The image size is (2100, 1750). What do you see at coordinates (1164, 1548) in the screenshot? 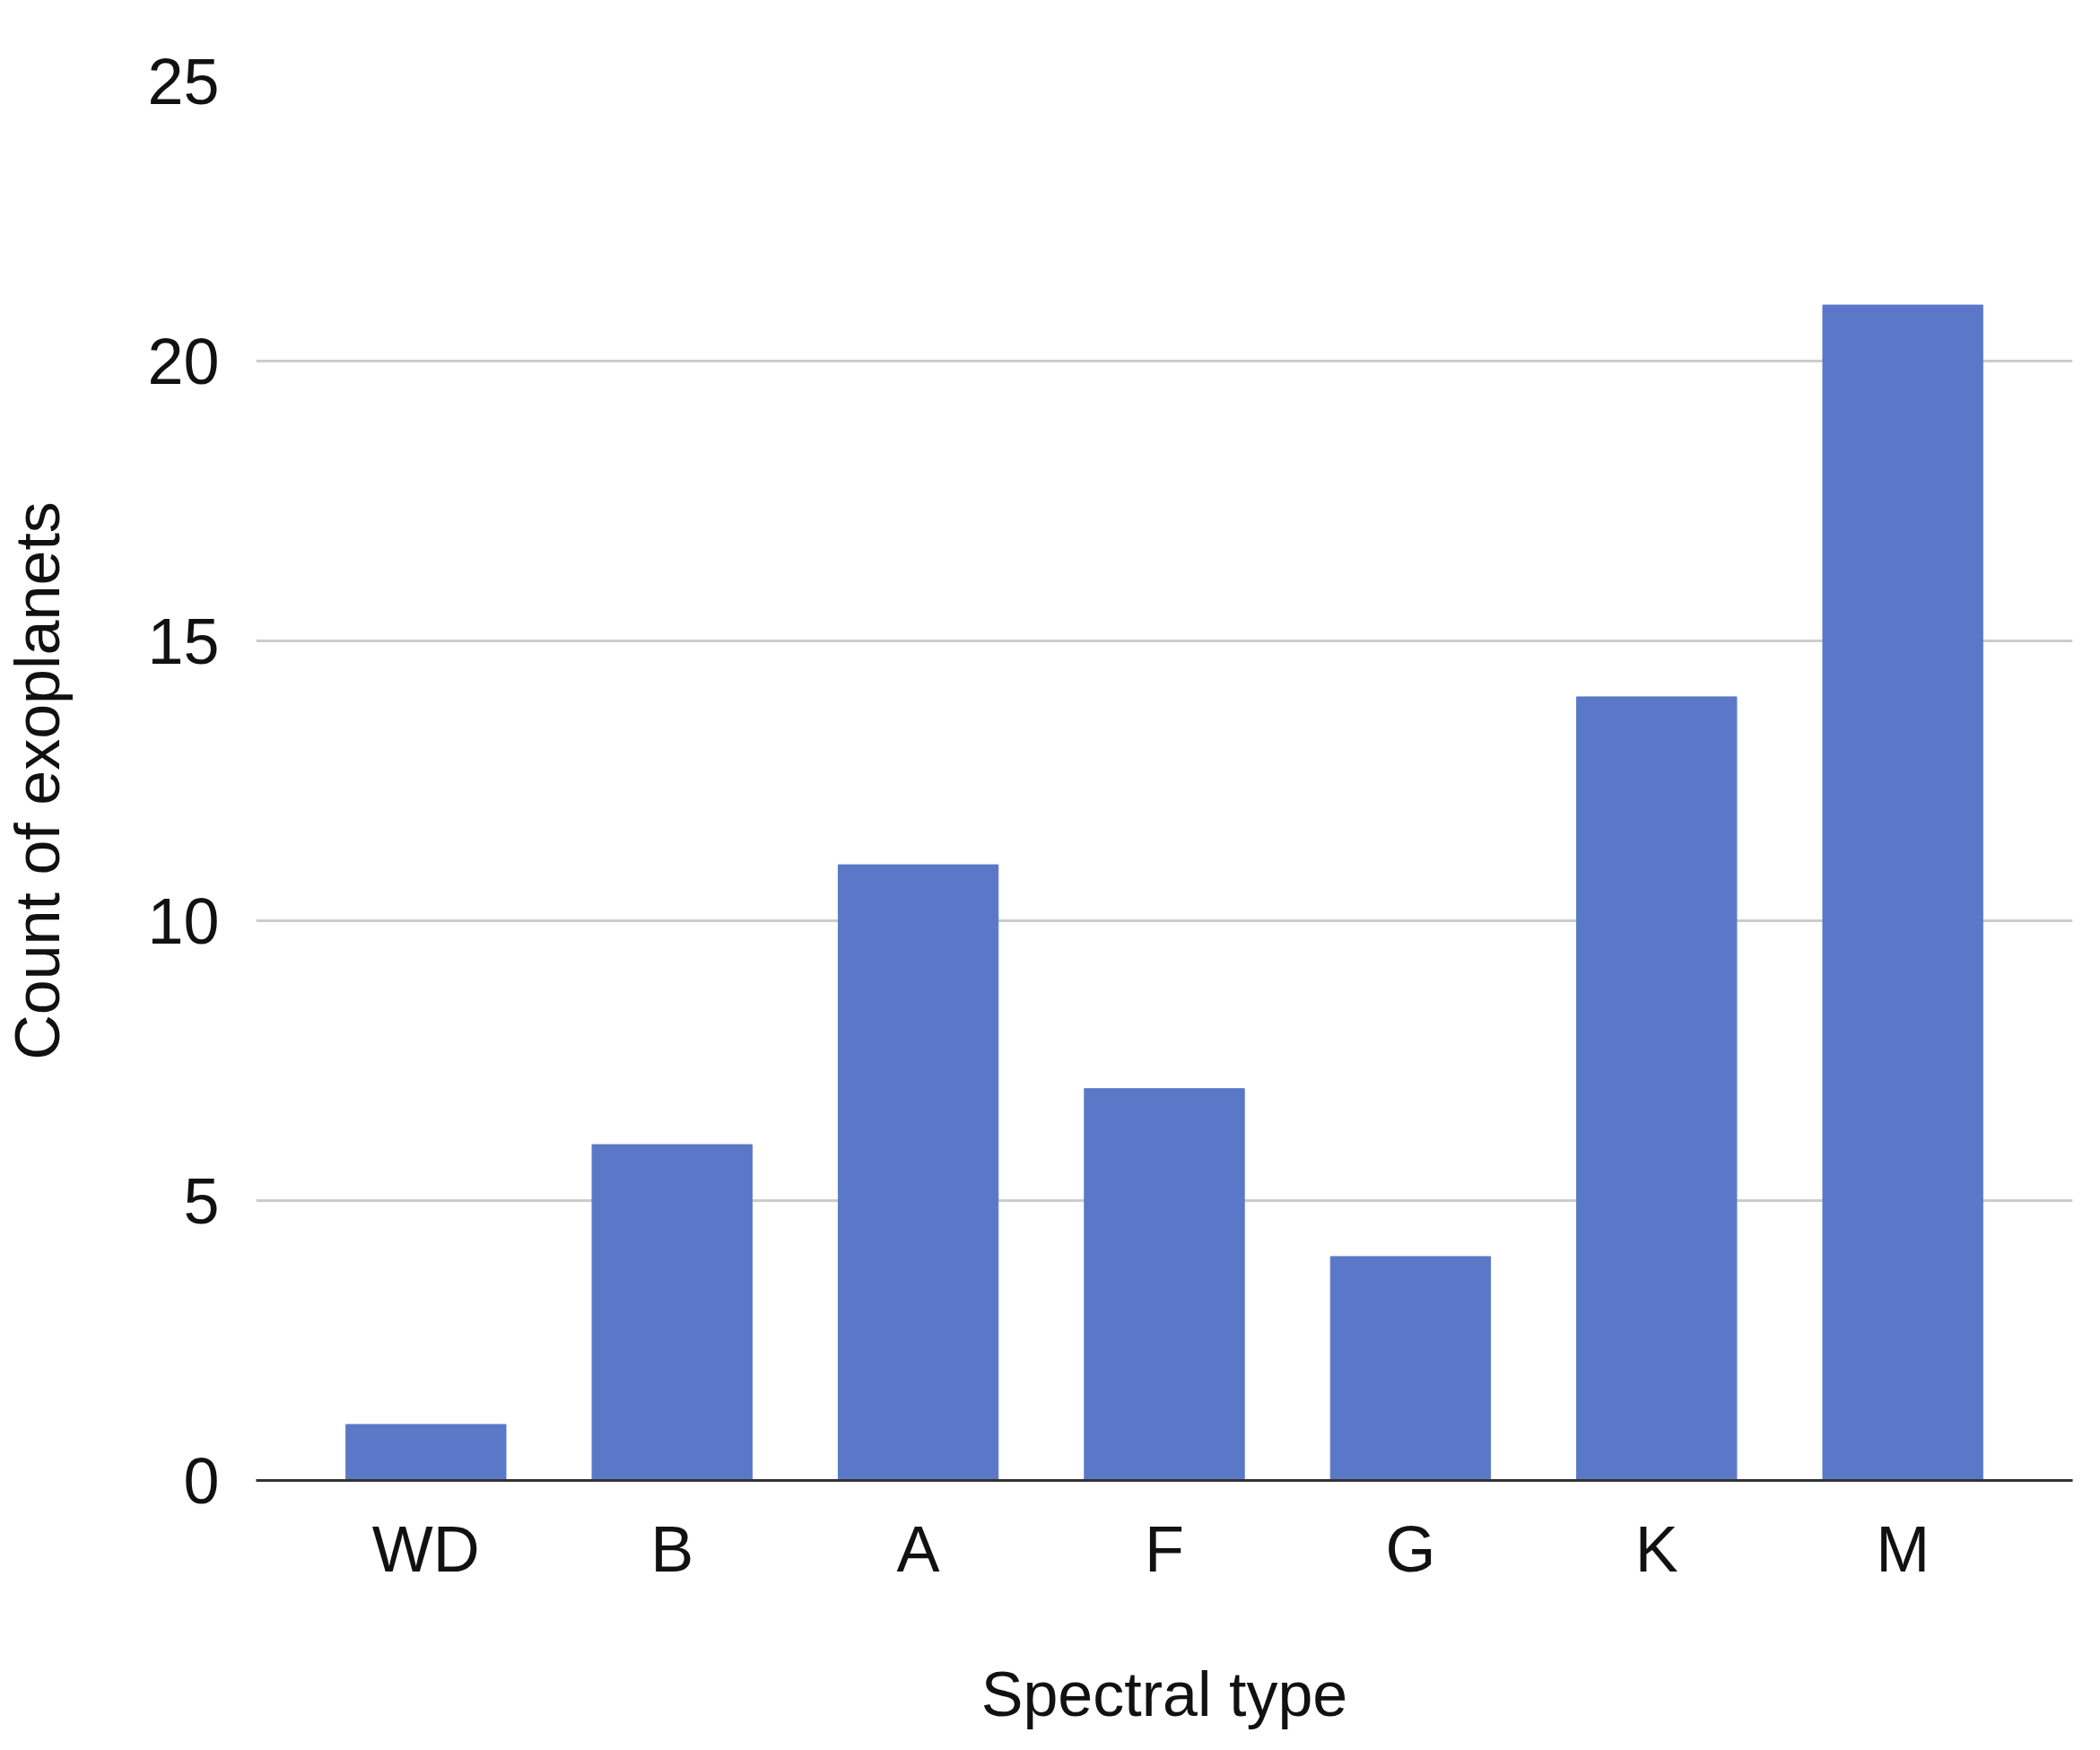
I see `x-tick-label: F` at bounding box center [1164, 1548].